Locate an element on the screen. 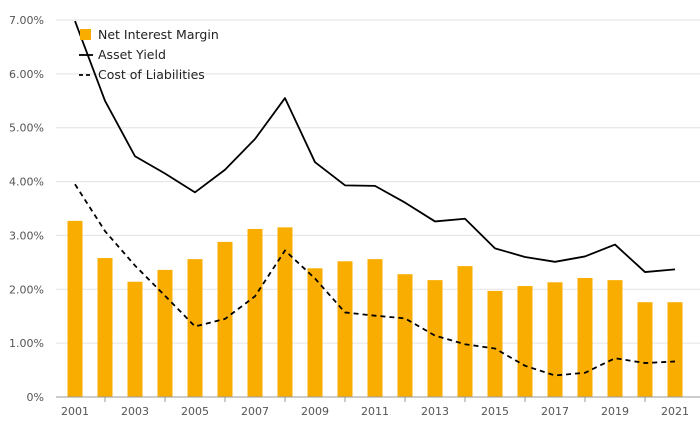 The height and width of the screenshot is (433, 700). bar-net-interest-margin-2019 is located at coordinates (615, 338).